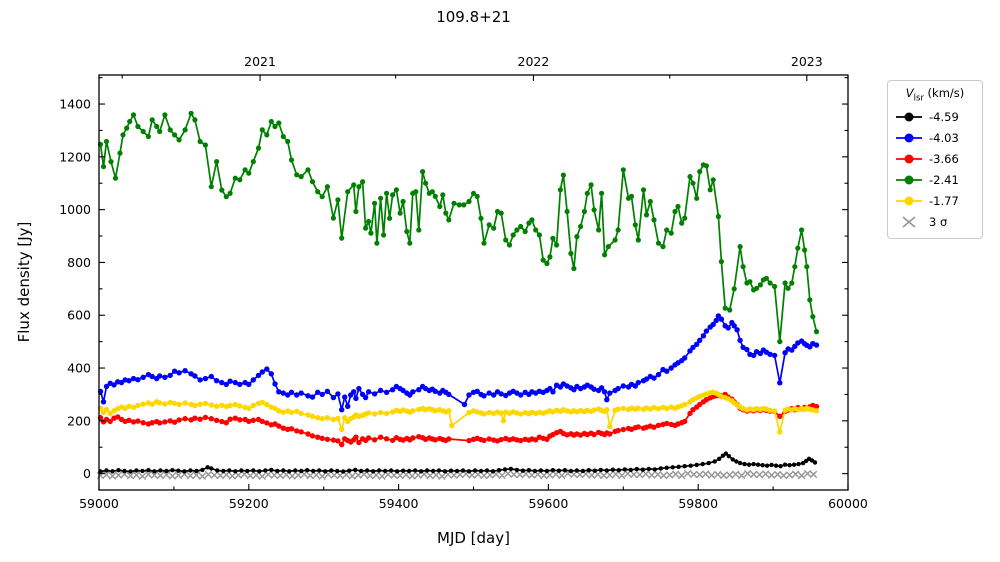  I want to click on y-tick-label: 1200, so click(75, 156).